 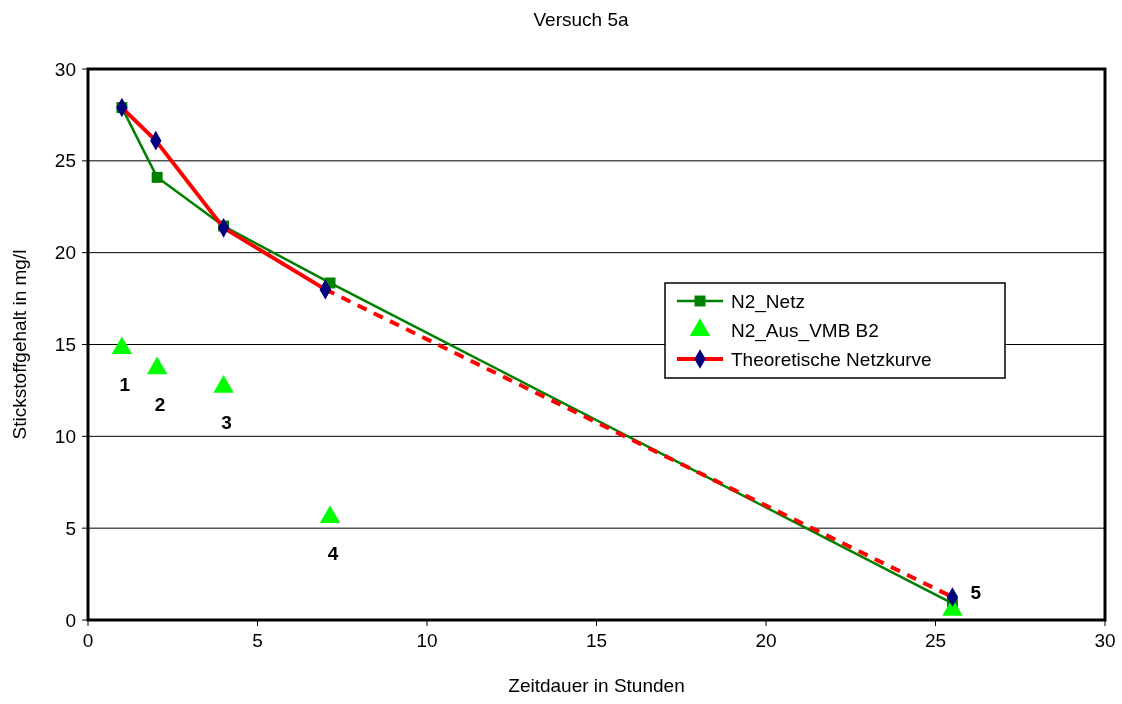 I want to click on x-axis-title: Zeitdauer in Stunden, so click(x=596, y=685).